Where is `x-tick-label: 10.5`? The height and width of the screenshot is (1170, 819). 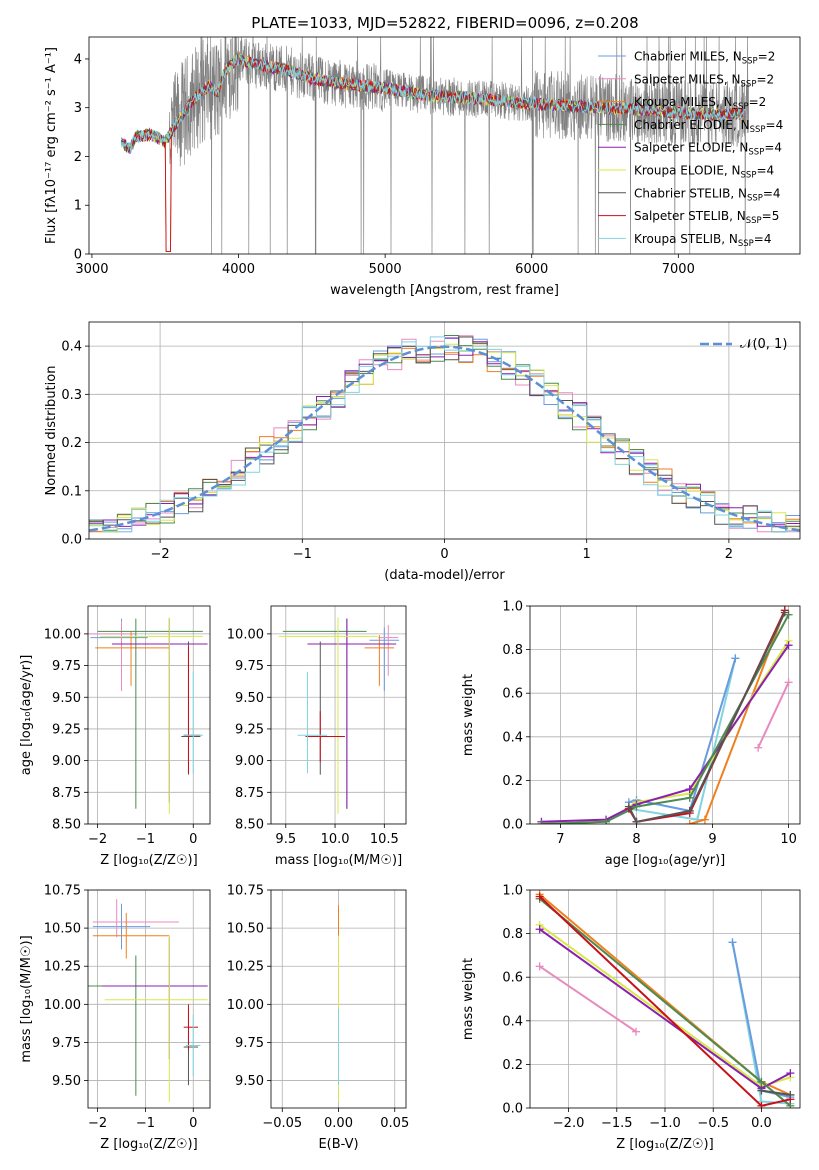 x-tick-label: 10.5 is located at coordinates (384, 839).